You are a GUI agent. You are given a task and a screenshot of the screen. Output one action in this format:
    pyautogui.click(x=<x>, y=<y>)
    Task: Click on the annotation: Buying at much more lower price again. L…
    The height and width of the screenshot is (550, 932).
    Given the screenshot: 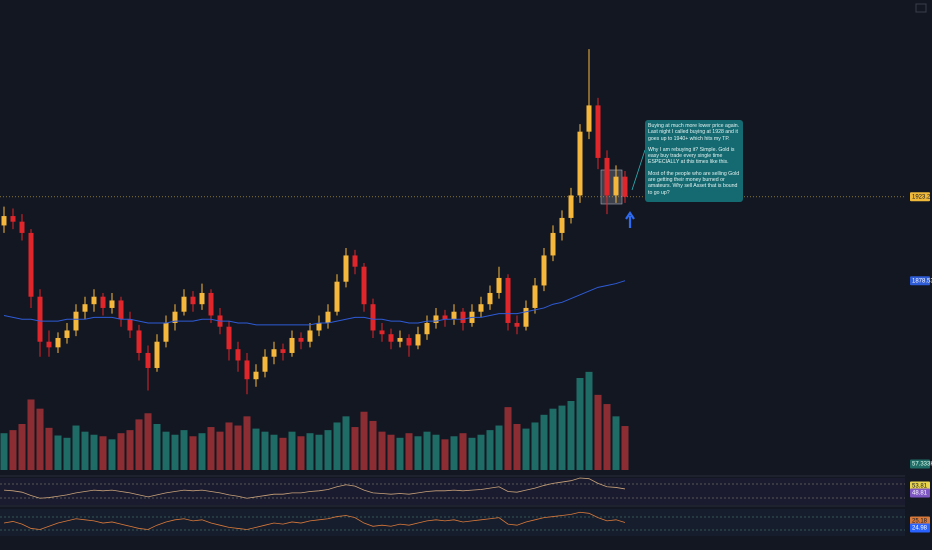 What is the action you would take?
    pyautogui.click(x=694, y=161)
    